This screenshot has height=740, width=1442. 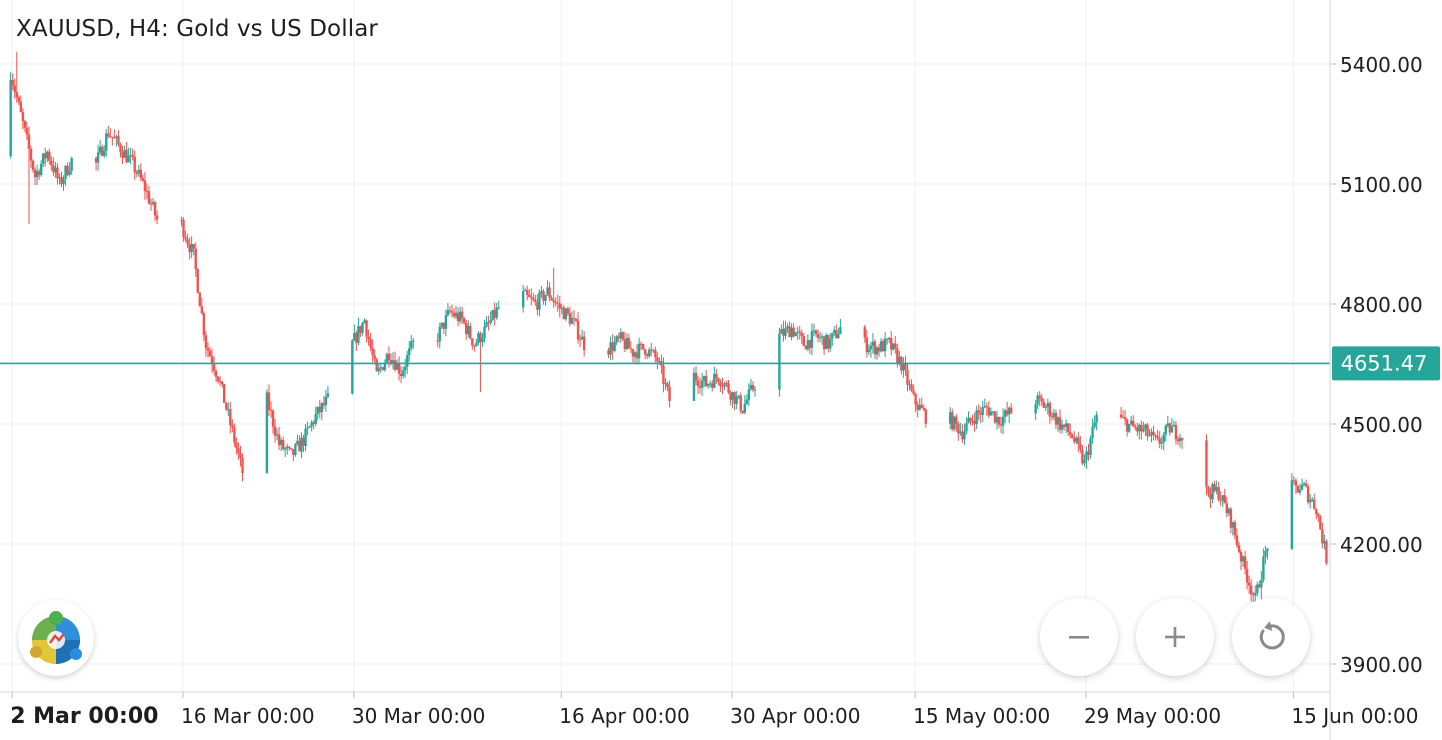 What do you see at coordinates (1381, 425) in the screenshot?
I see `y-tick-label: 4500.00` at bounding box center [1381, 425].